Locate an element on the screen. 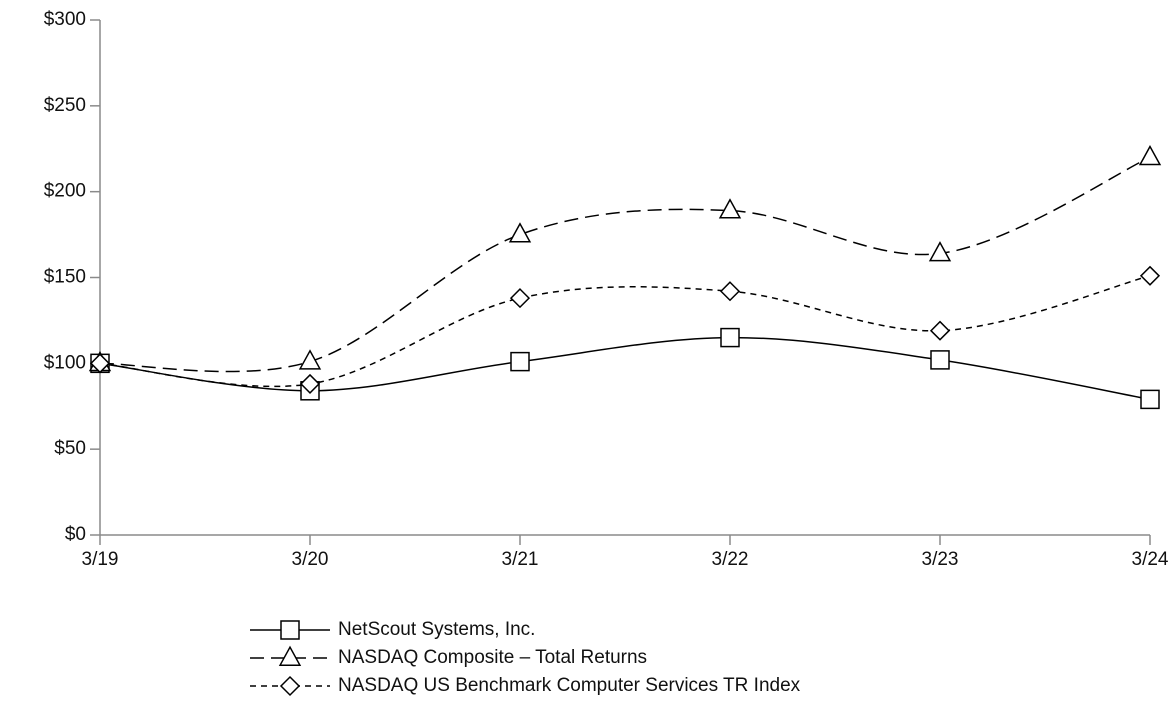  x-tick-label: 3/22 is located at coordinates (730, 559).